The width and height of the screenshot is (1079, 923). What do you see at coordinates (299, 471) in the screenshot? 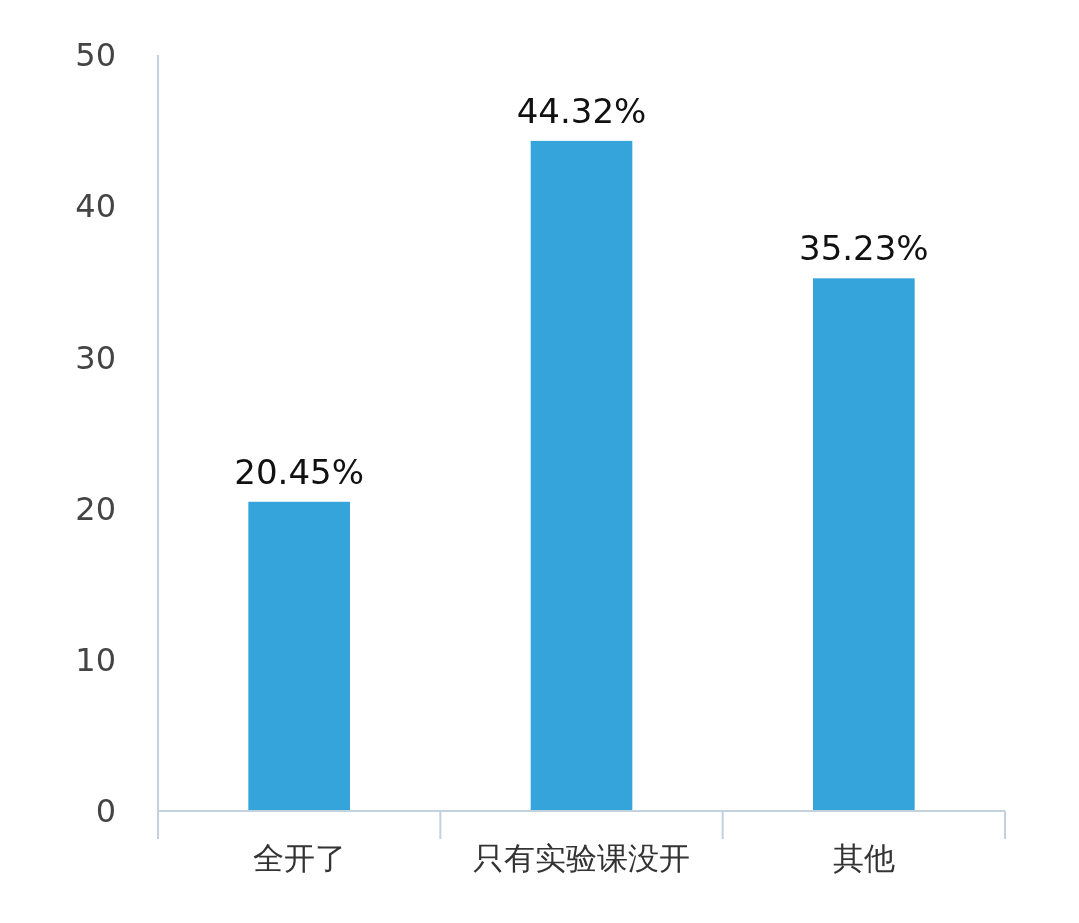
I see `data-label: 20.45%` at bounding box center [299, 471].